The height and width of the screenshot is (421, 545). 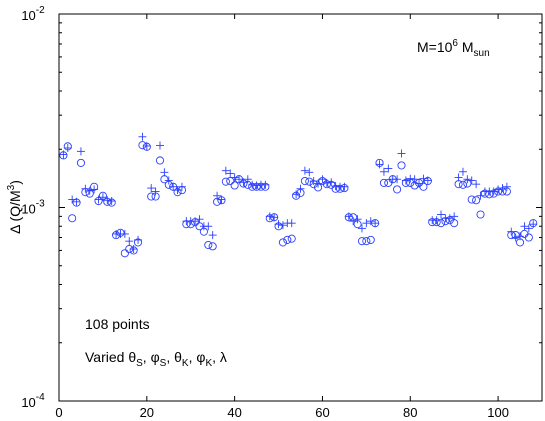 I want to click on mass-unit: M, so click(x=466, y=47).